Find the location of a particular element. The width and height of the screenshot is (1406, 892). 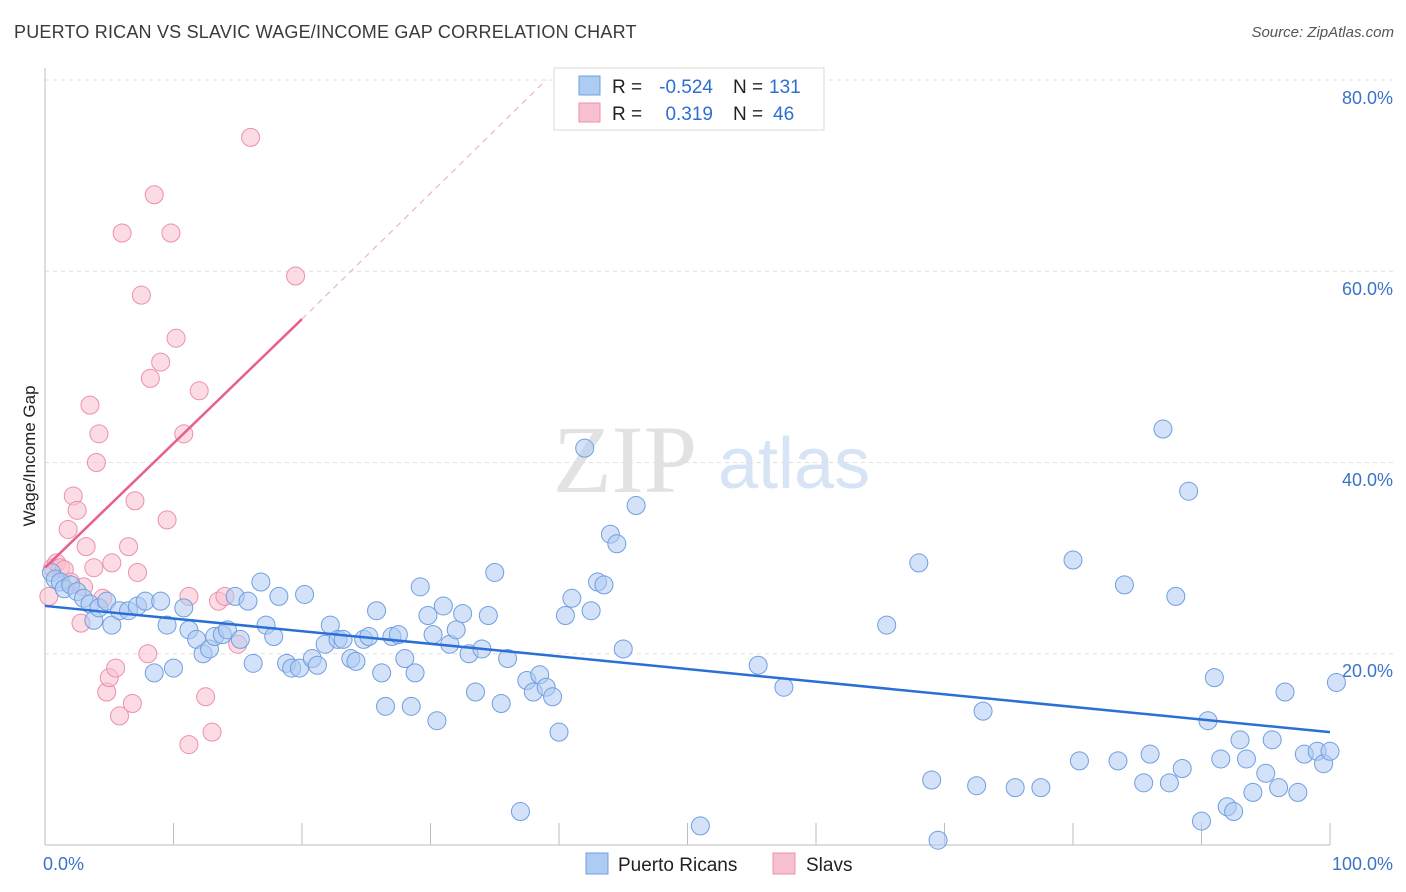

series-legend: Puerto Ricans Slavs is located at coordinates (718, 864).